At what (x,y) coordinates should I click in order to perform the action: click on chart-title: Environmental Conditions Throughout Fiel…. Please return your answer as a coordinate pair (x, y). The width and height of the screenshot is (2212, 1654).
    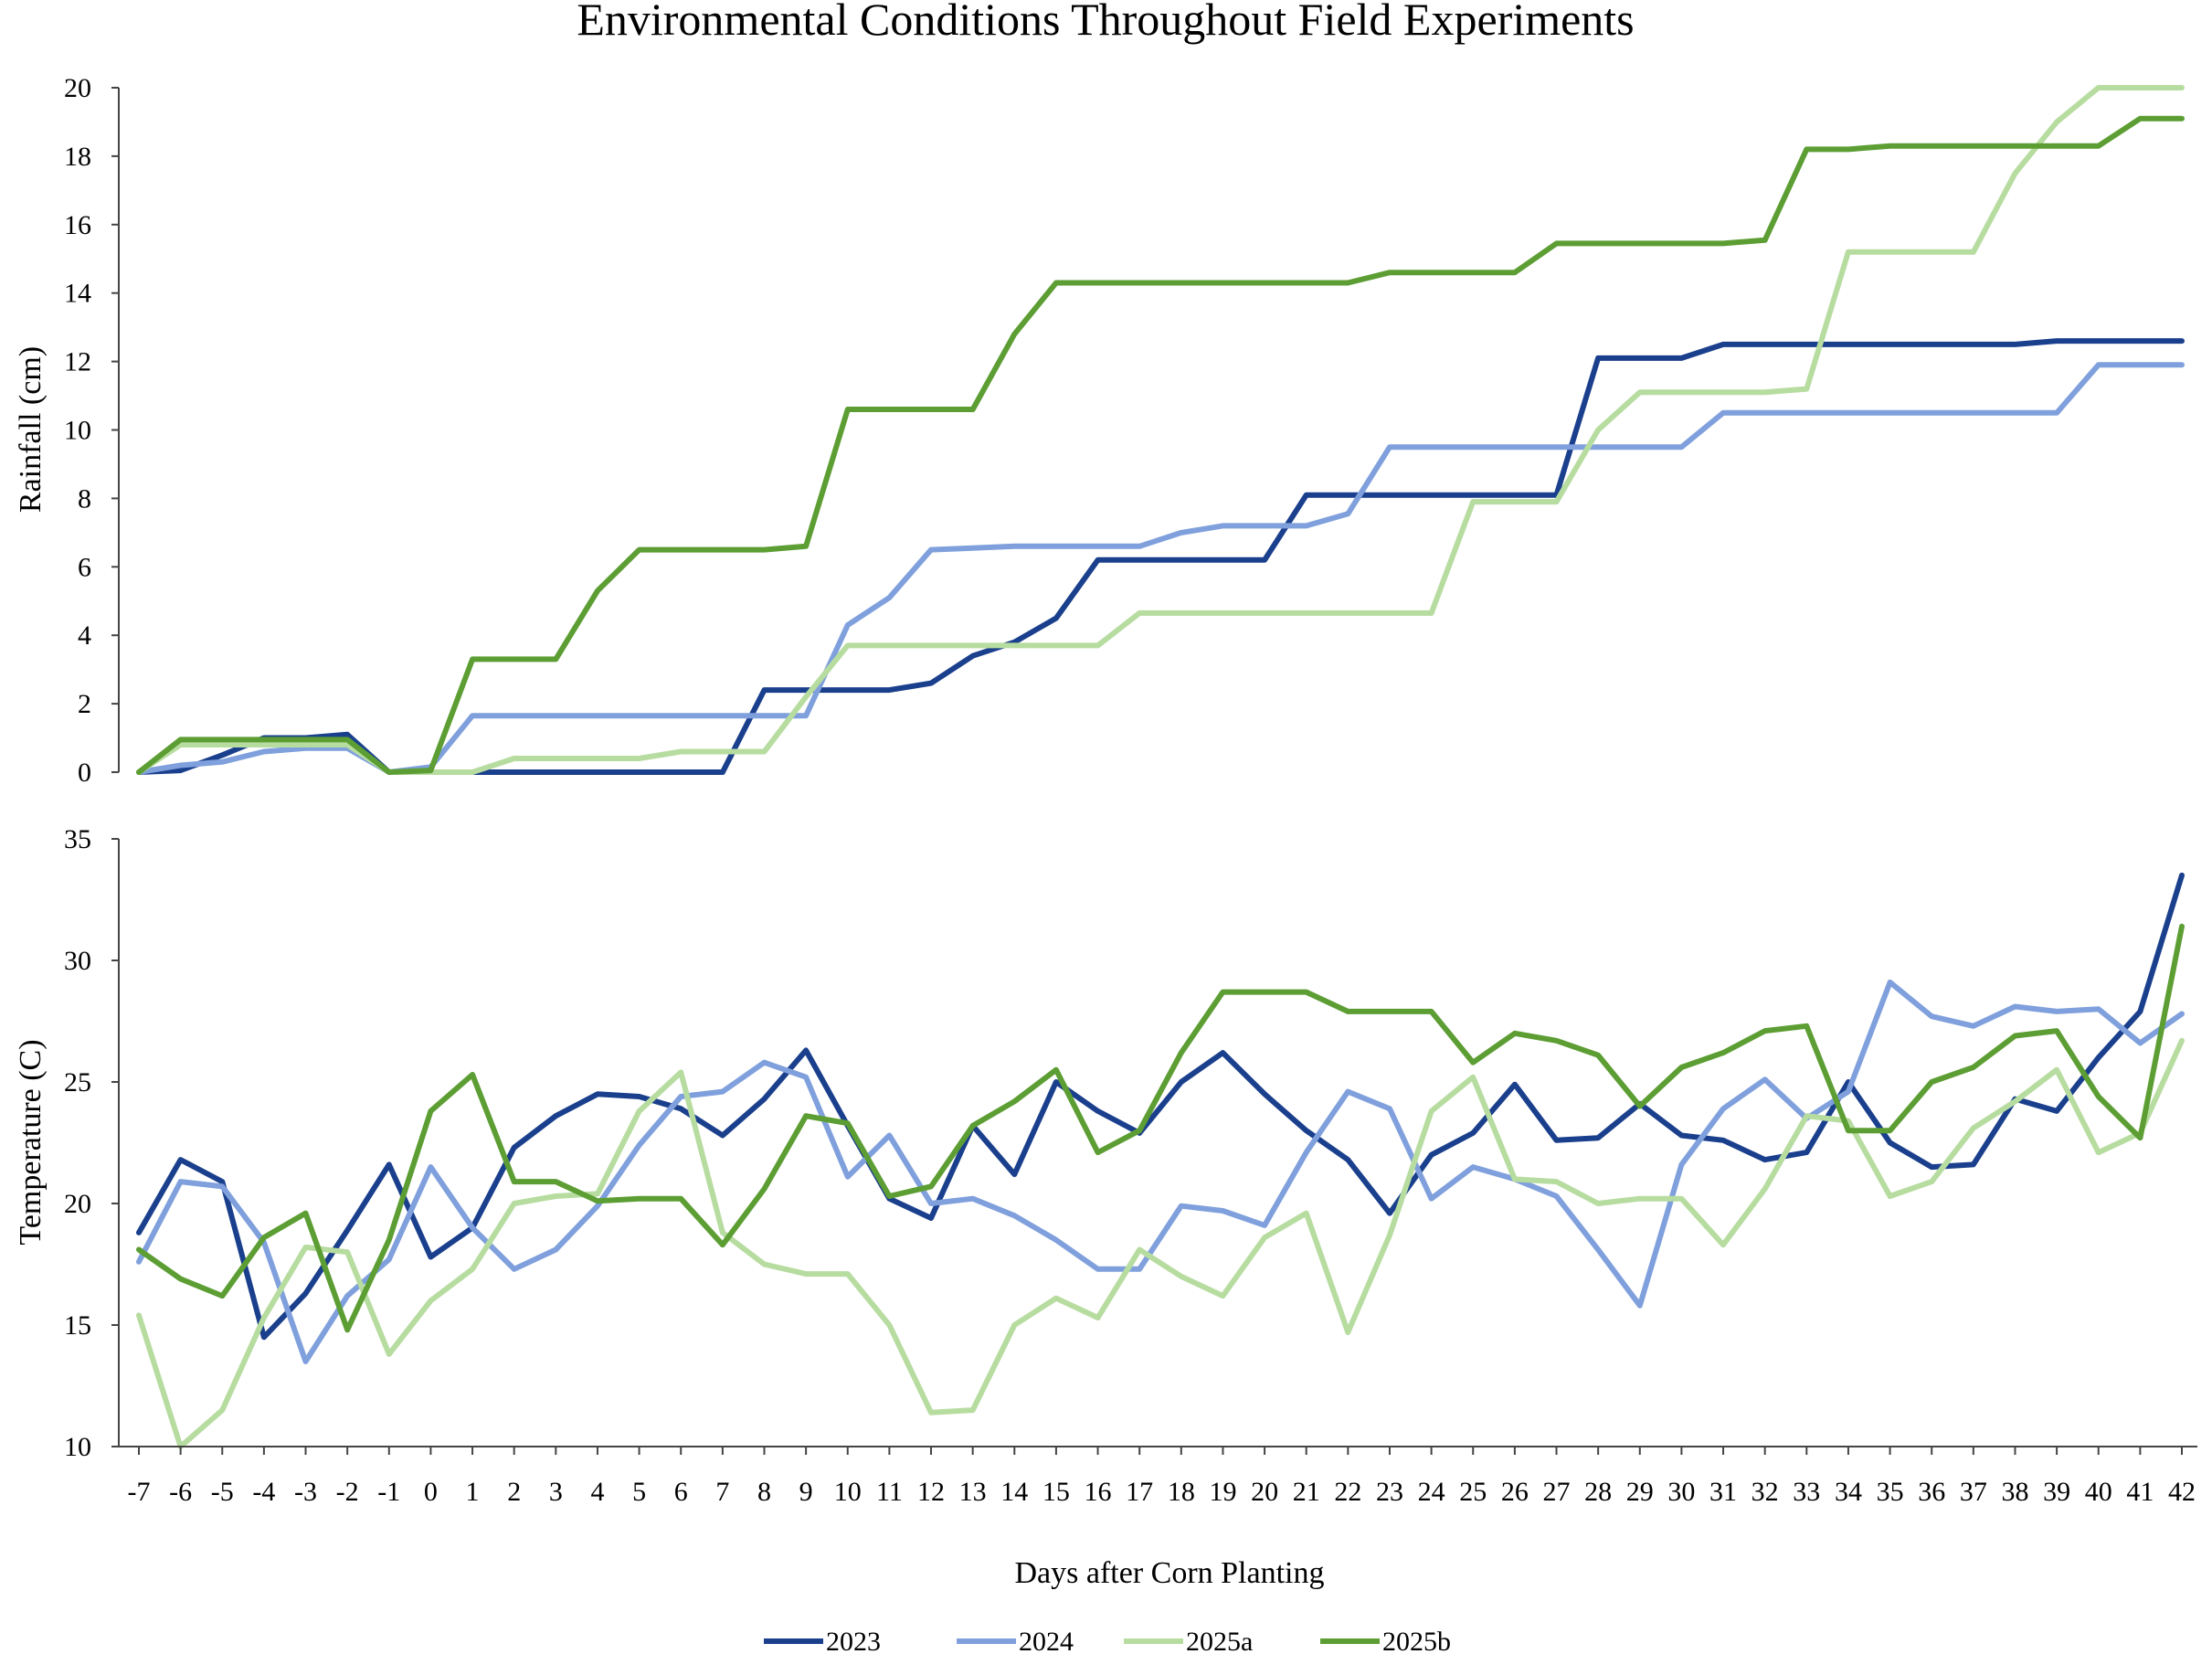
    Looking at the image, I should click on (1105, 22).